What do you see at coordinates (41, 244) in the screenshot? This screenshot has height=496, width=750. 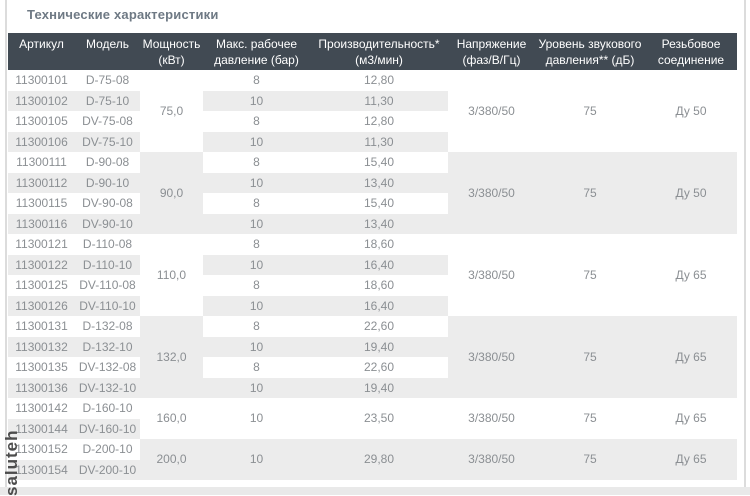 I see `article-cell: 11300121` at bounding box center [41, 244].